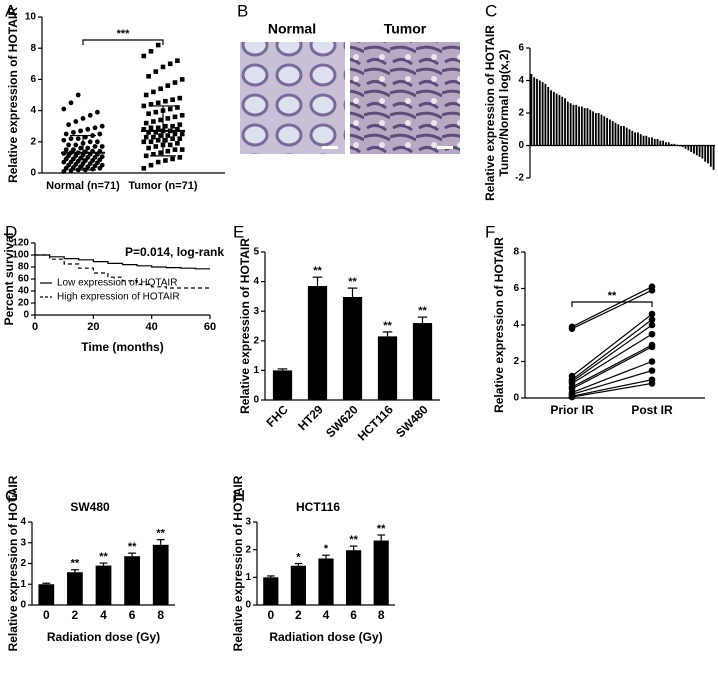 The height and width of the screenshot is (674, 718). What do you see at coordinates (242, 10) in the screenshot?
I see `panel-letter: B` at bounding box center [242, 10].